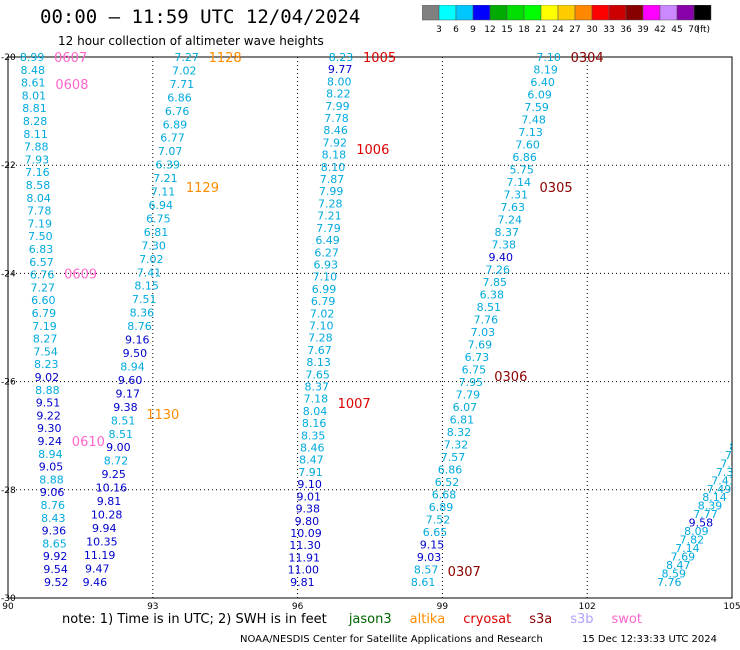 The image size is (740, 650). What do you see at coordinates (504, 244) in the screenshot?
I see `wave-height-value: 7.38` at bounding box center [504, 244].